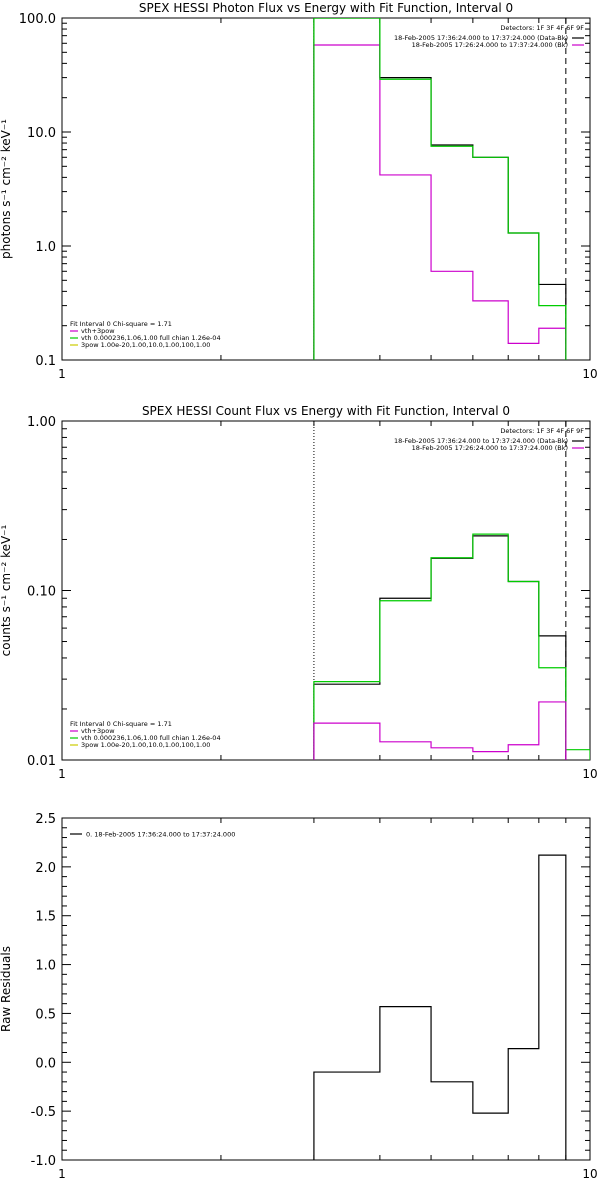 The width and height of the screenshot is (600, 1200). What do you see at coordinates (43, 1161) in the screenshot?
I see `y-tick-label: -1.0` at bounding box center [43, 1161].